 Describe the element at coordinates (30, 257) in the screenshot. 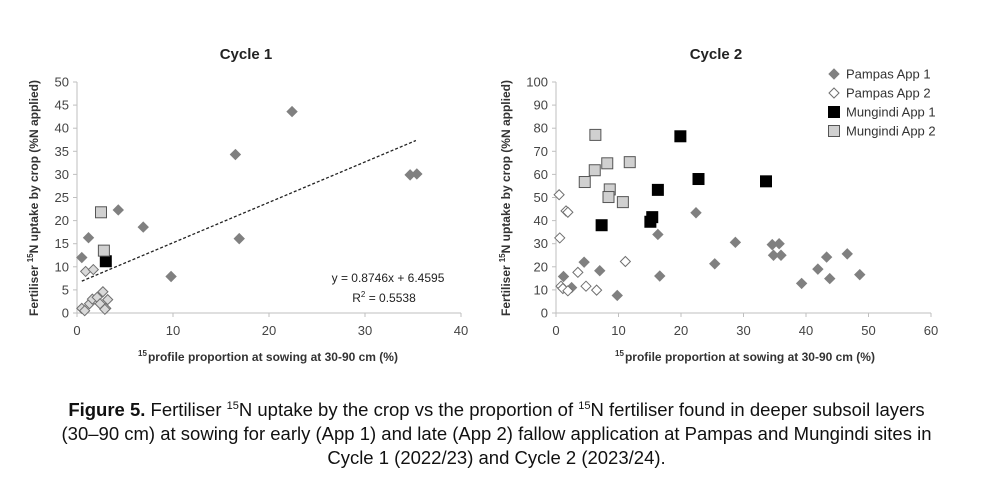

I see `chart-1-y-sup: 15` at that location.